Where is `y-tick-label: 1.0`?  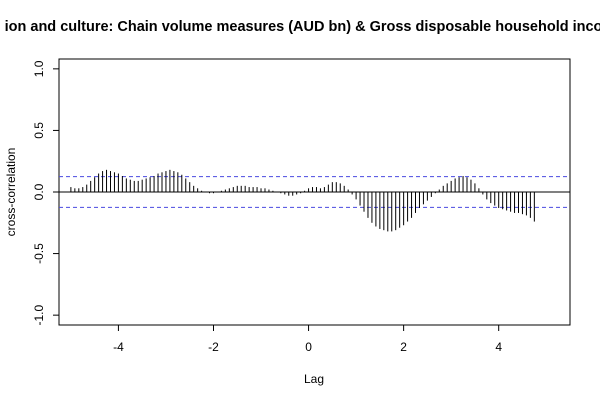
y-tick-label: 1.0 is located at coordinates (39, 68).